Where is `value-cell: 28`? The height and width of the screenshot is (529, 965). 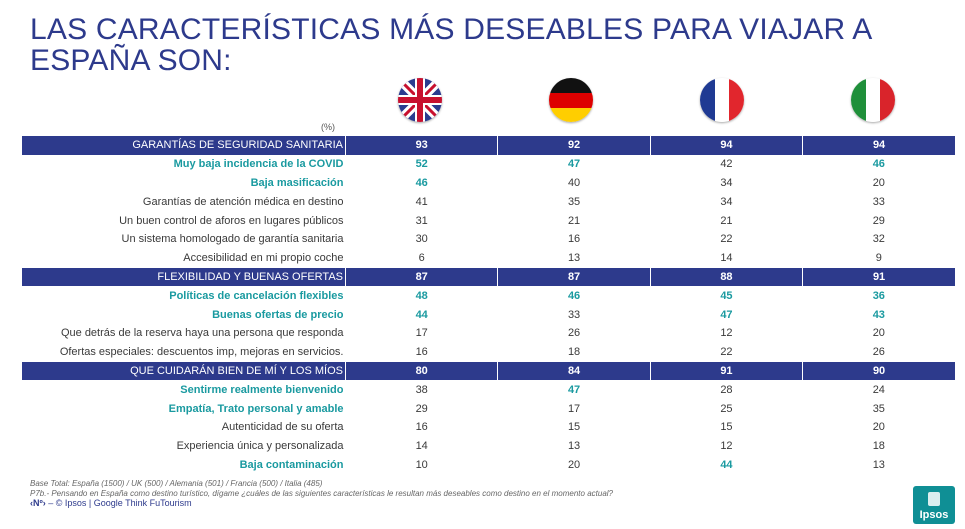 value-cell: 28 is located at coordinates (726, 389).